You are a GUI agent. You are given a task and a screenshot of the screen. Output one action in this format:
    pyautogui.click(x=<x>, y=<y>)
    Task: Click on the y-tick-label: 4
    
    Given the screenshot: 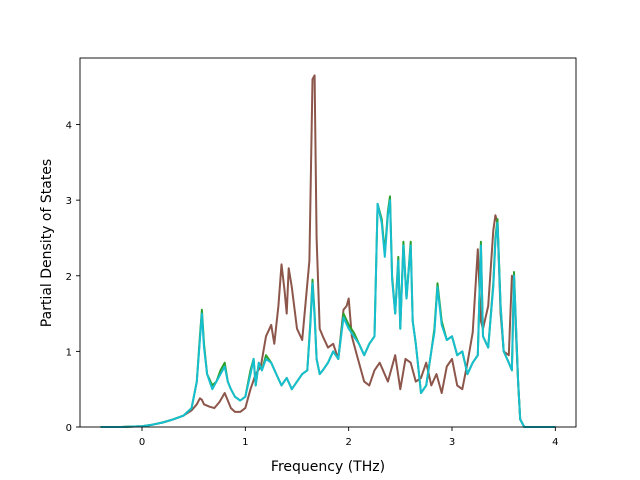 What is the action you would take?
    pyautogui.click(x=69, y=126)
    